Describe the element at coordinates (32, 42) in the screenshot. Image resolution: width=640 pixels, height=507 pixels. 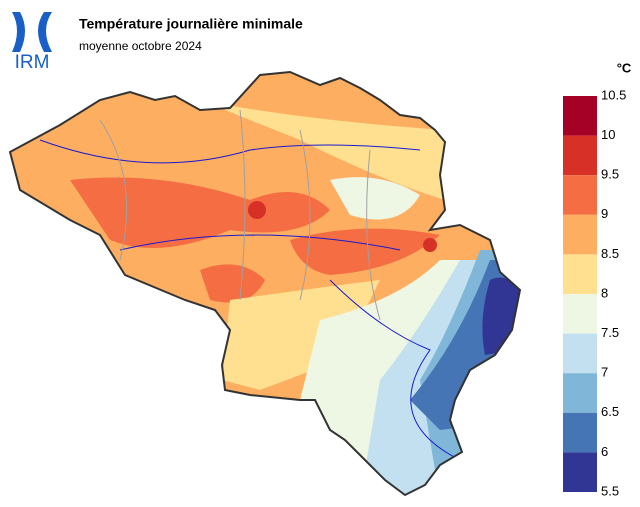
I see `logo: IRM` at that location.